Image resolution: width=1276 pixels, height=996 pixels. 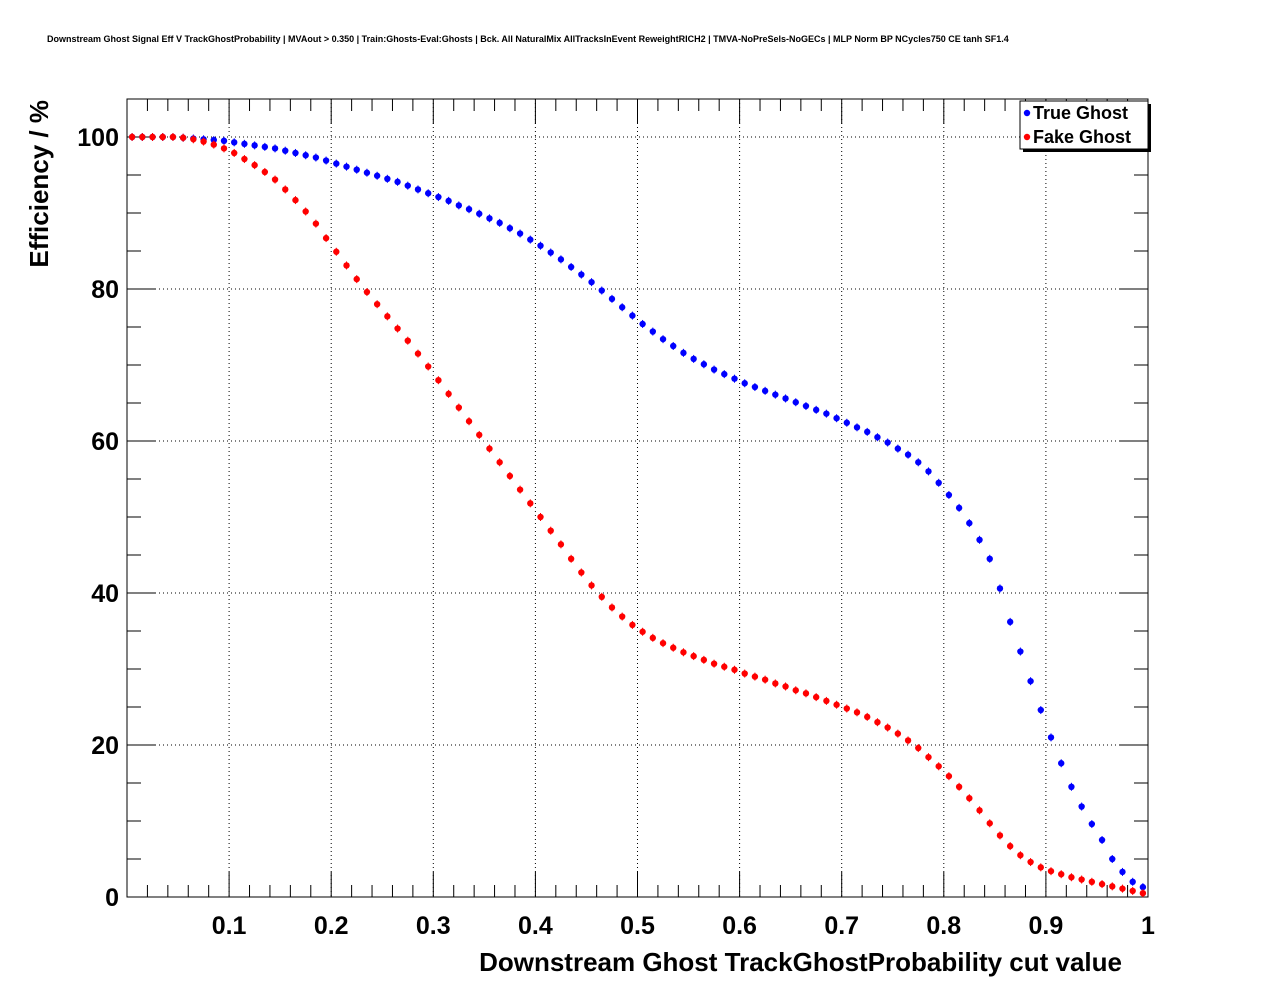 I want to click on x-tick-label: 0.1, so click(x=229, y=926).